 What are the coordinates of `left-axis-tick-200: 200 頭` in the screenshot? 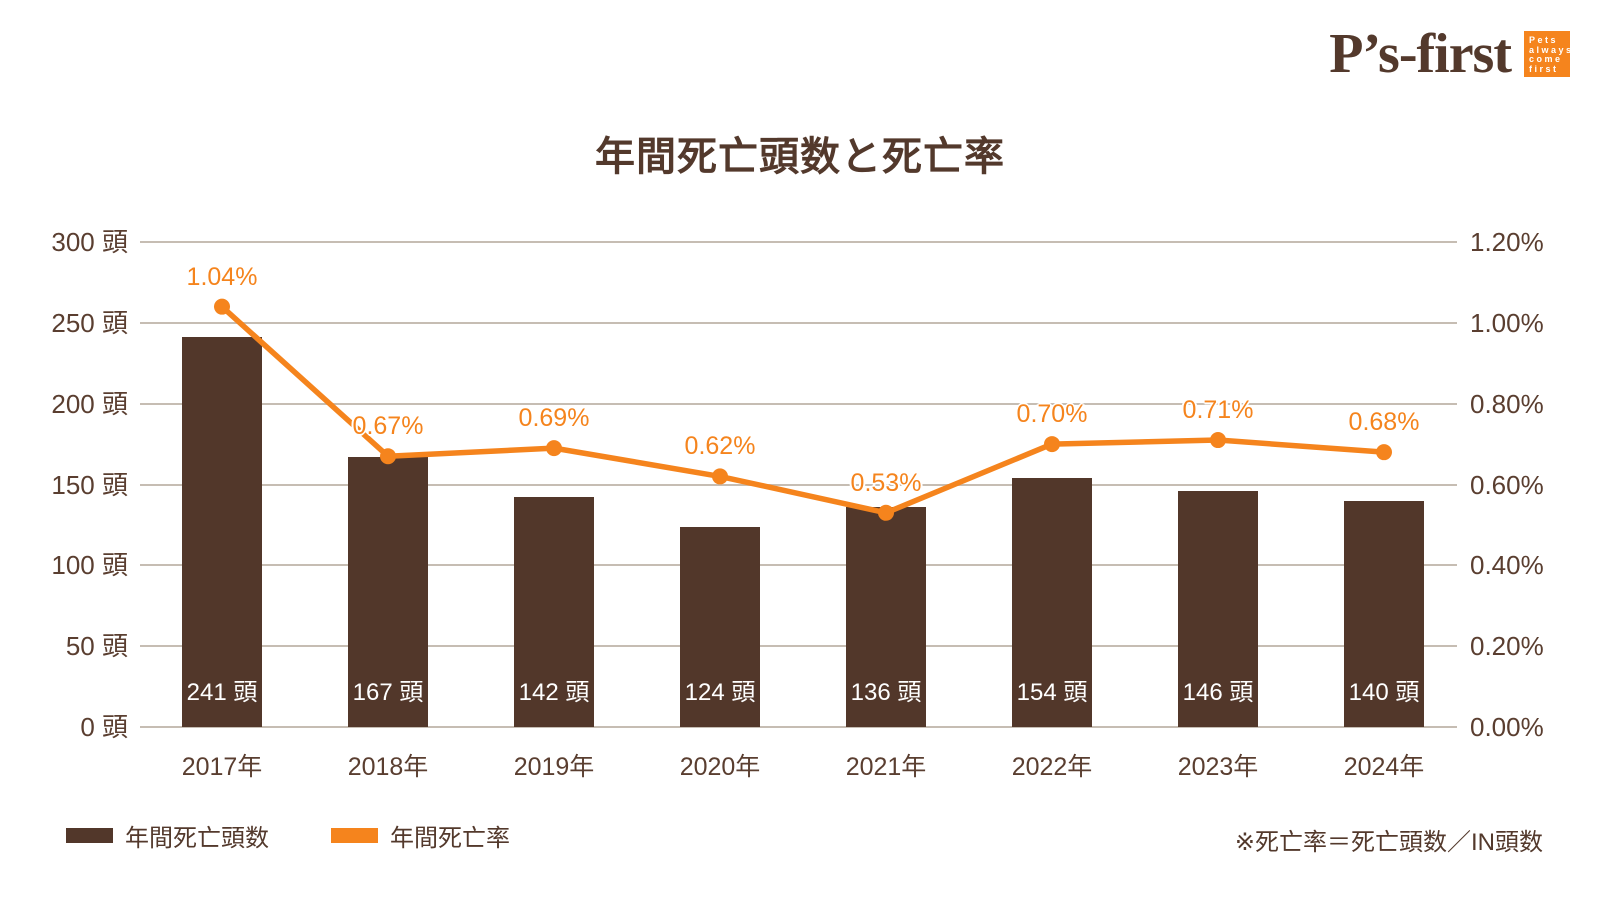 It's located at (89, 403).